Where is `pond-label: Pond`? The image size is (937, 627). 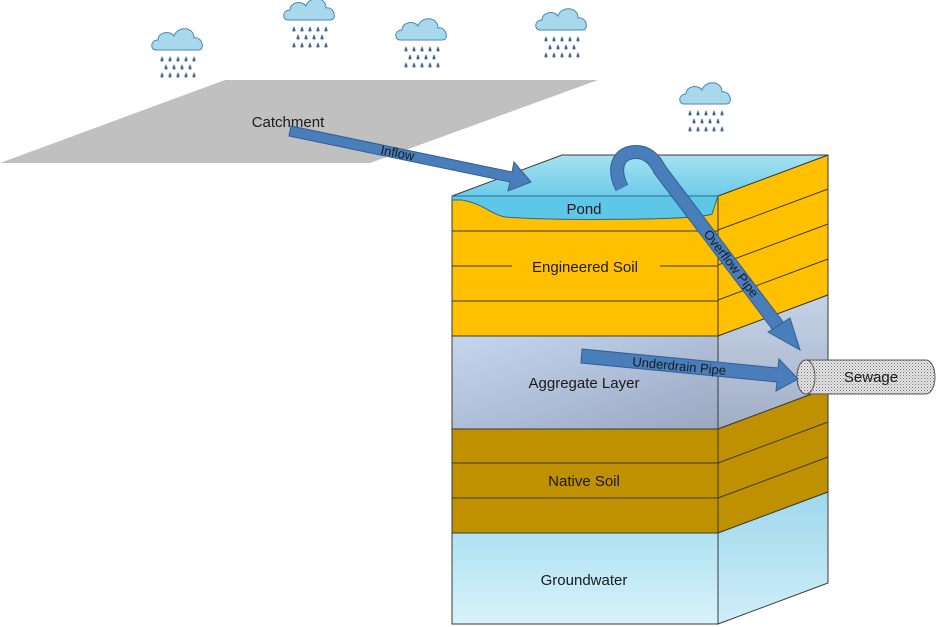
pond-label: Pond is located at coordinates (583, 209).